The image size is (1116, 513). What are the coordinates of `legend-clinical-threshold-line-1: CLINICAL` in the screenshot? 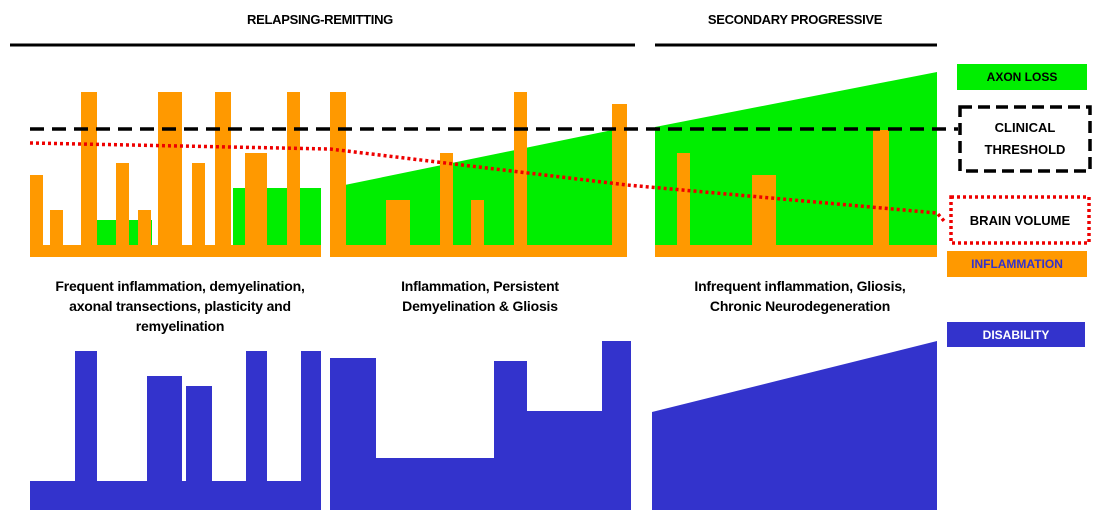 It's located at (1025, 127).